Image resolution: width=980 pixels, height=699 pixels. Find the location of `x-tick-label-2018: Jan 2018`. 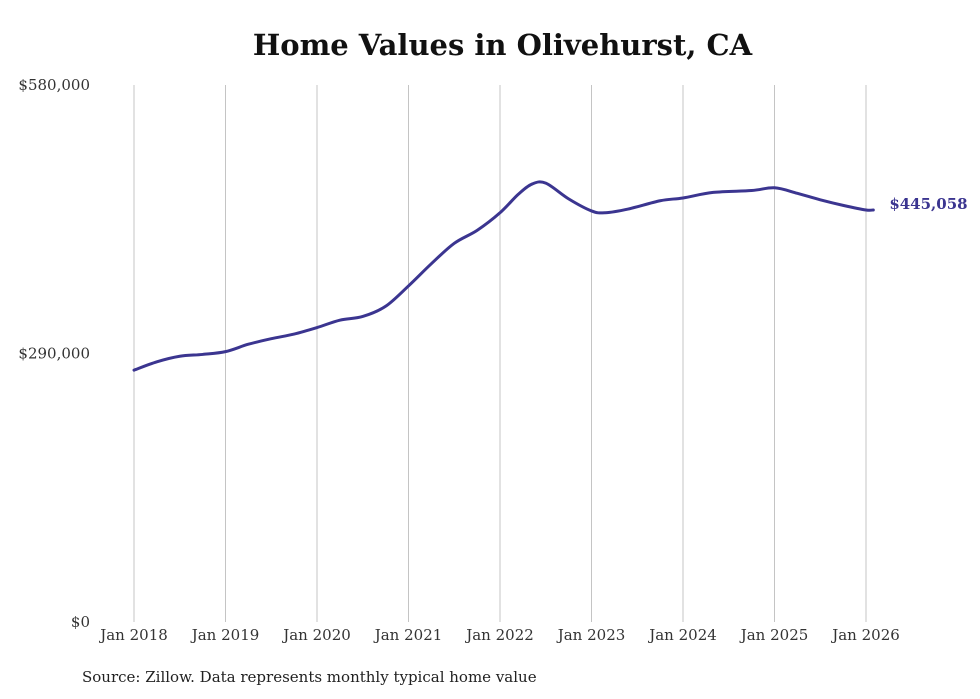

x-tick-label-2018: Jan 2018 is located at coordinates (133, 635).